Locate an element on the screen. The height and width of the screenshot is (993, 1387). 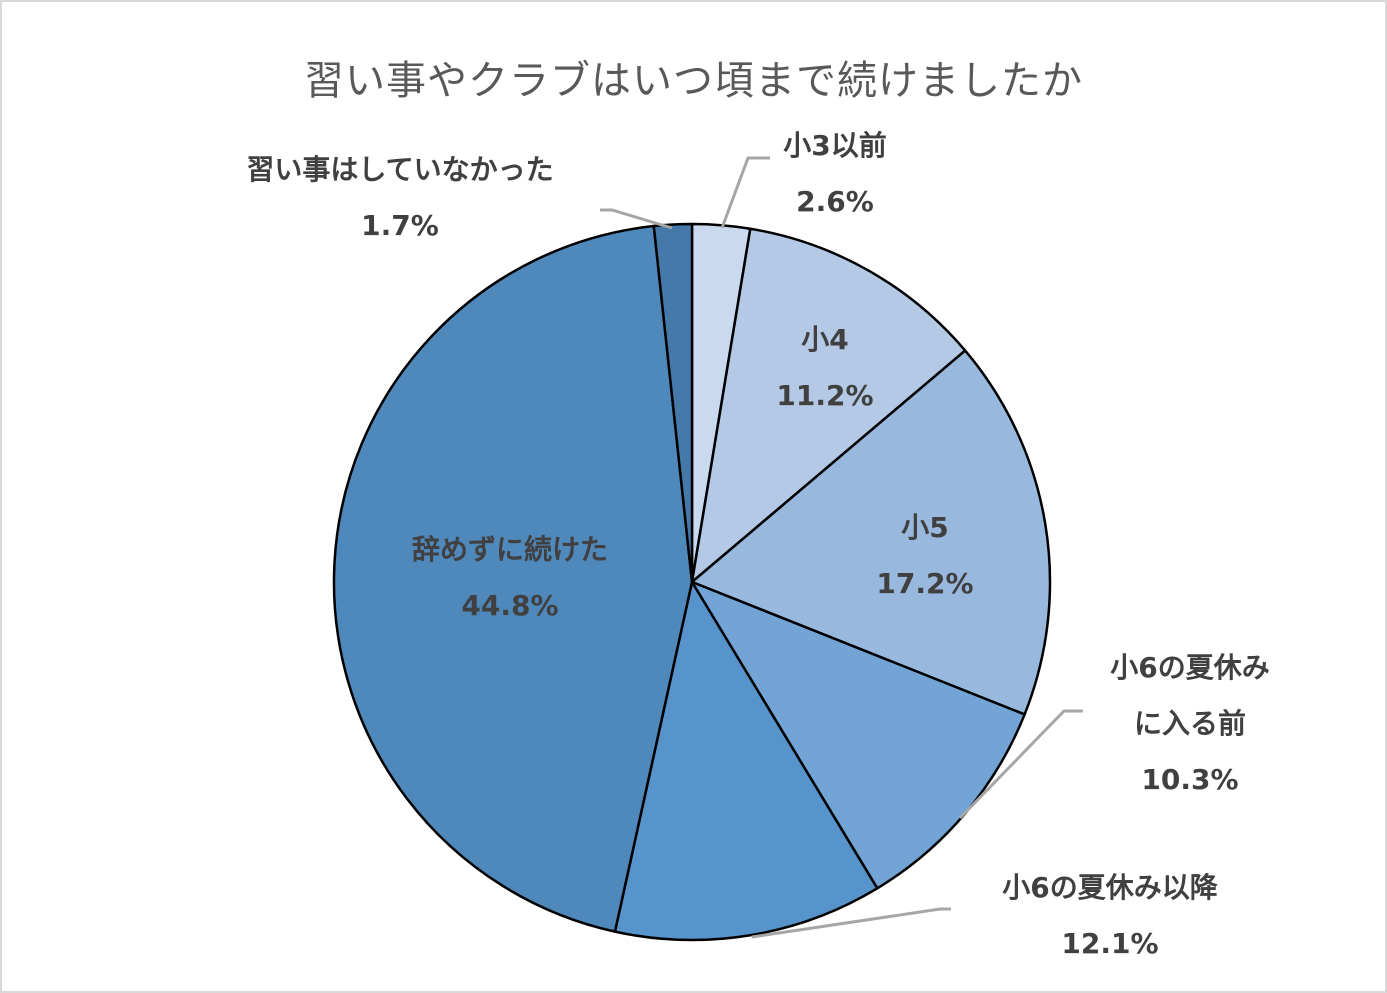
data-label-no-lessons: 習い事はしていなかった 1.7% is located at coordinates (400, 197).